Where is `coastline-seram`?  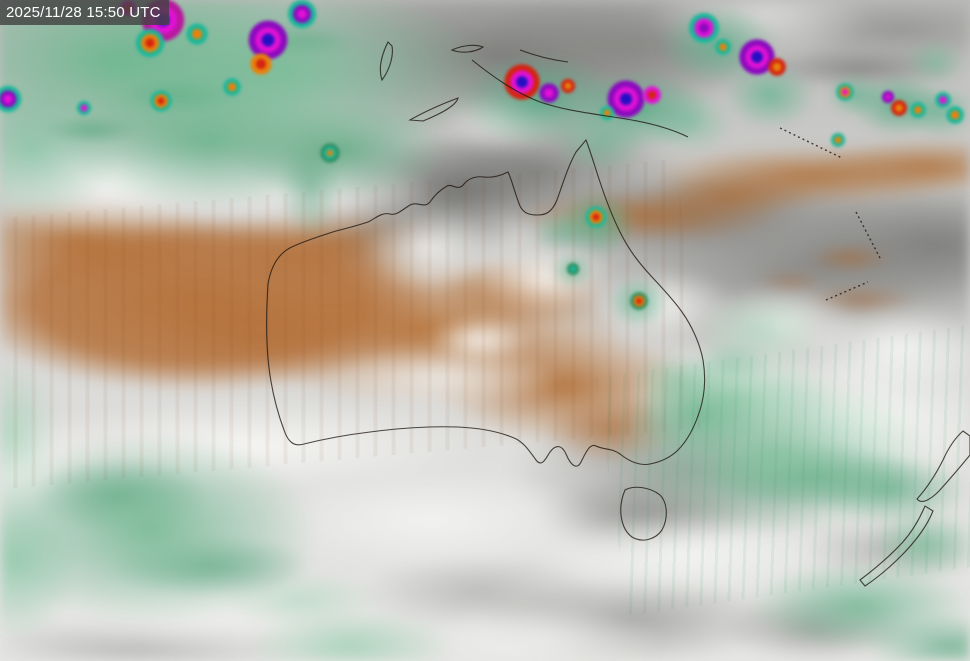 coastline-seram is located at coordinates (467, 48).